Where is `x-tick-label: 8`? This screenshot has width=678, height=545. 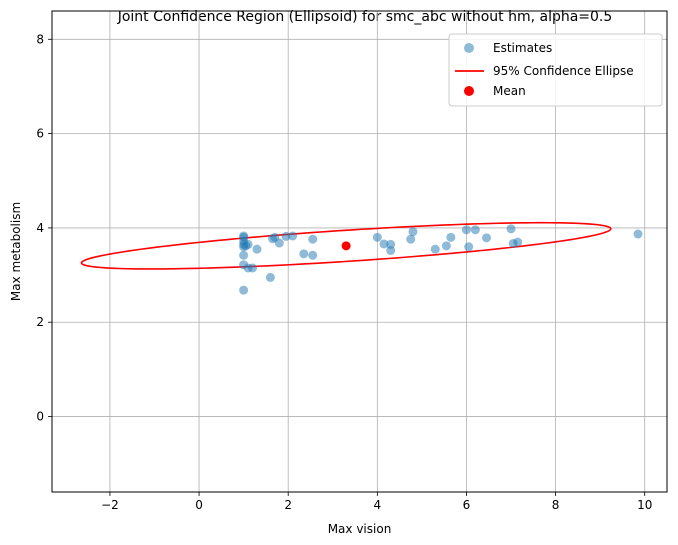
x-tick-label: 8 is located at coordinates (556, 505).